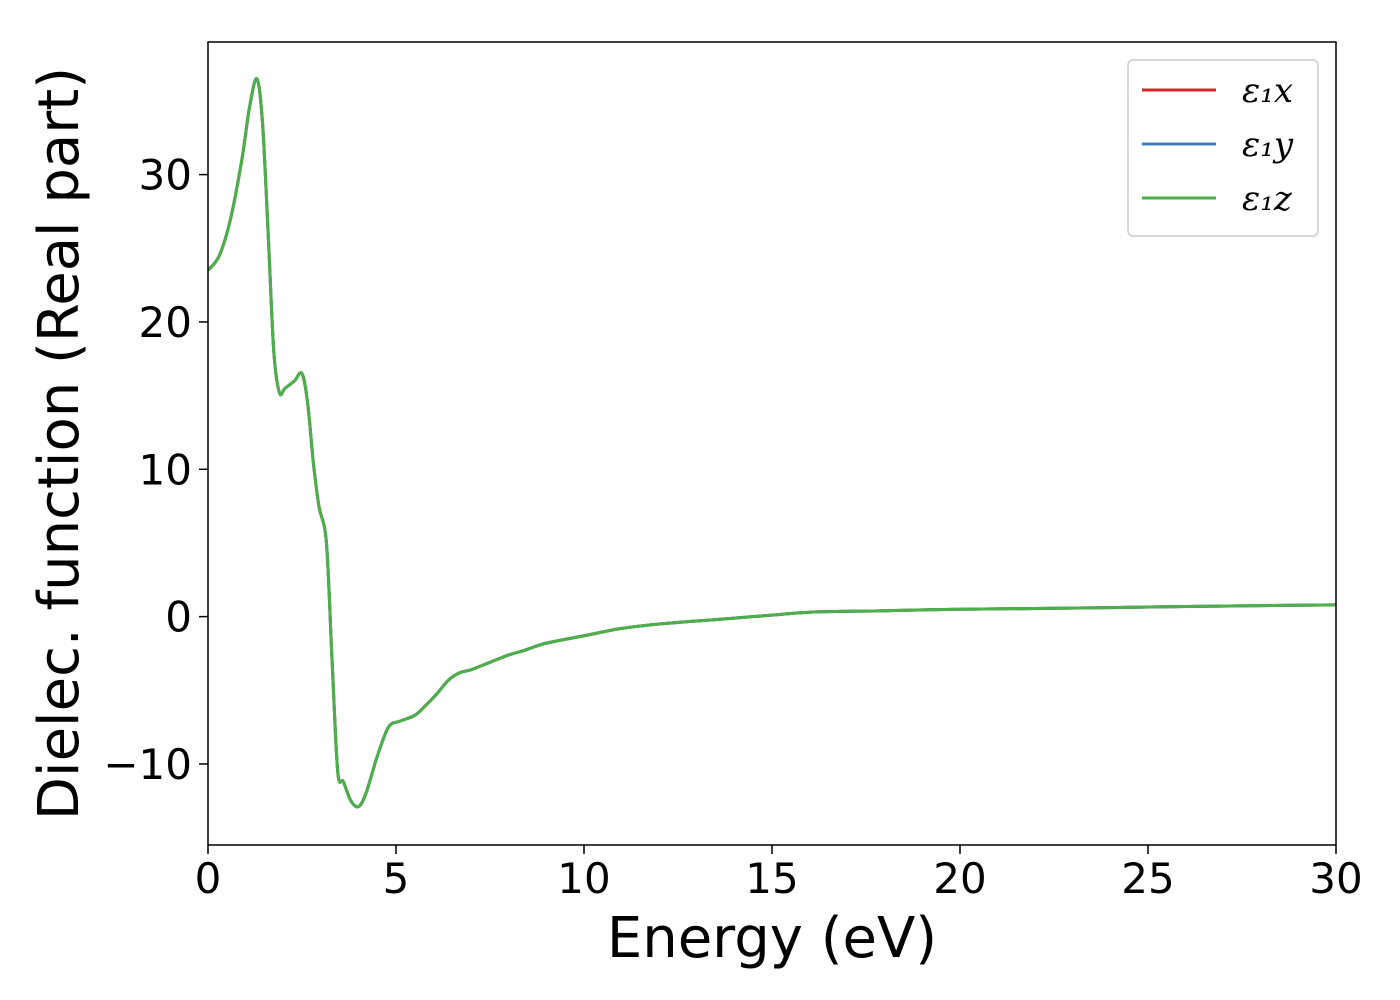  I want to click on x-axis-title: Energy (eV), so click(772, 938).